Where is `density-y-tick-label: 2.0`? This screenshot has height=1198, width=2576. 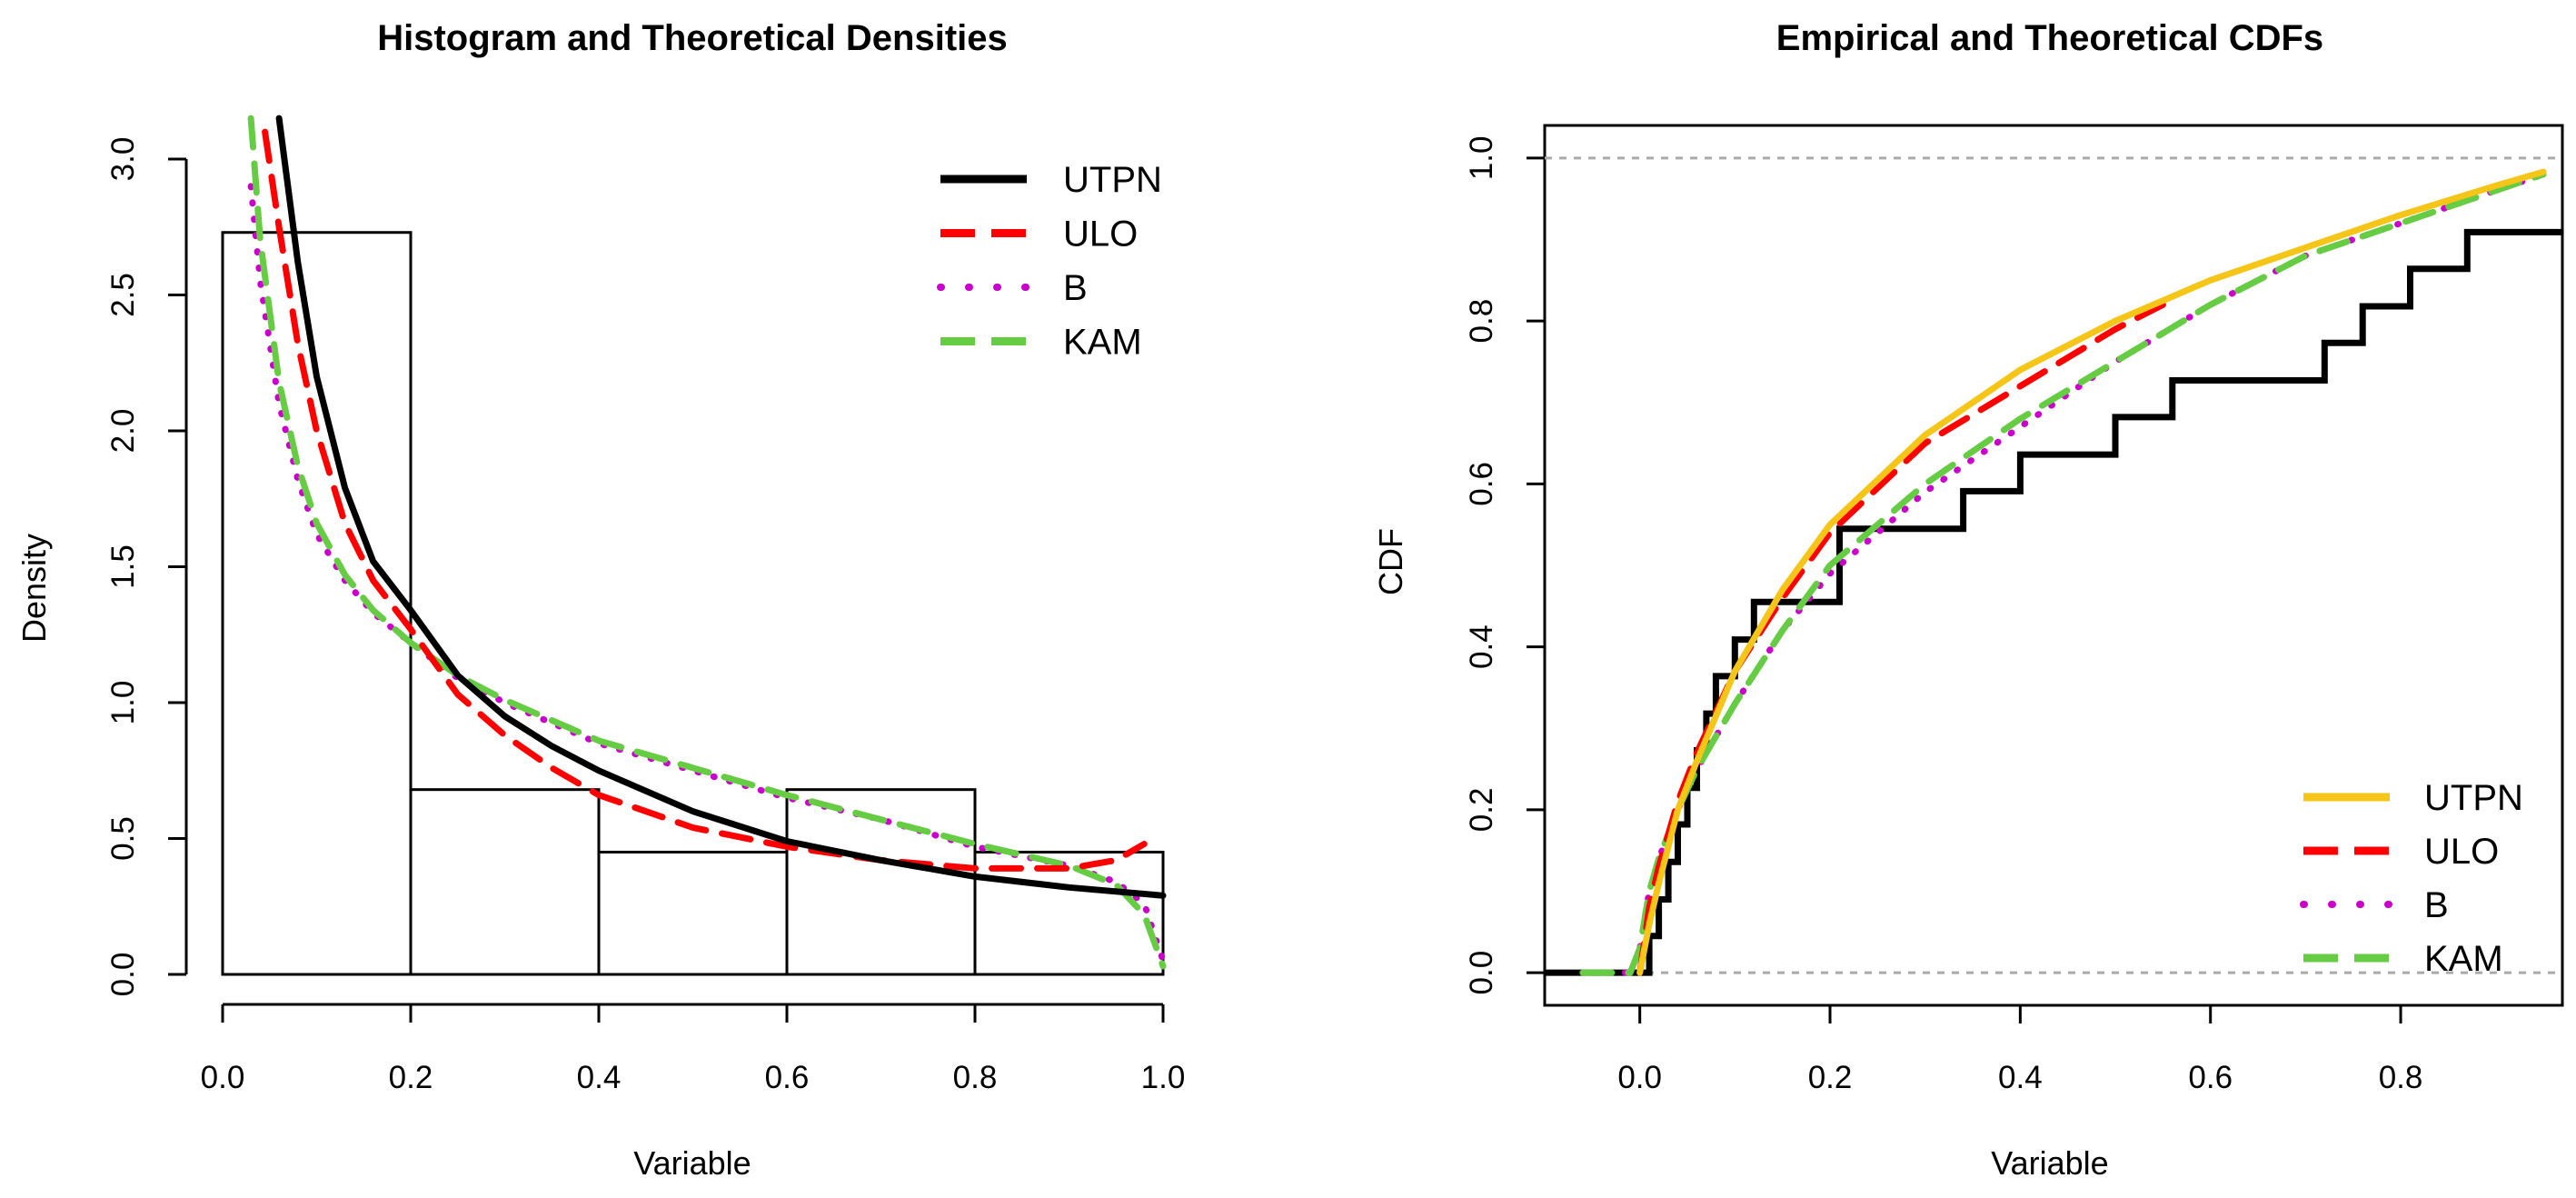 density-y-tick-label: 2.0 is located at coordinates (123, 431).